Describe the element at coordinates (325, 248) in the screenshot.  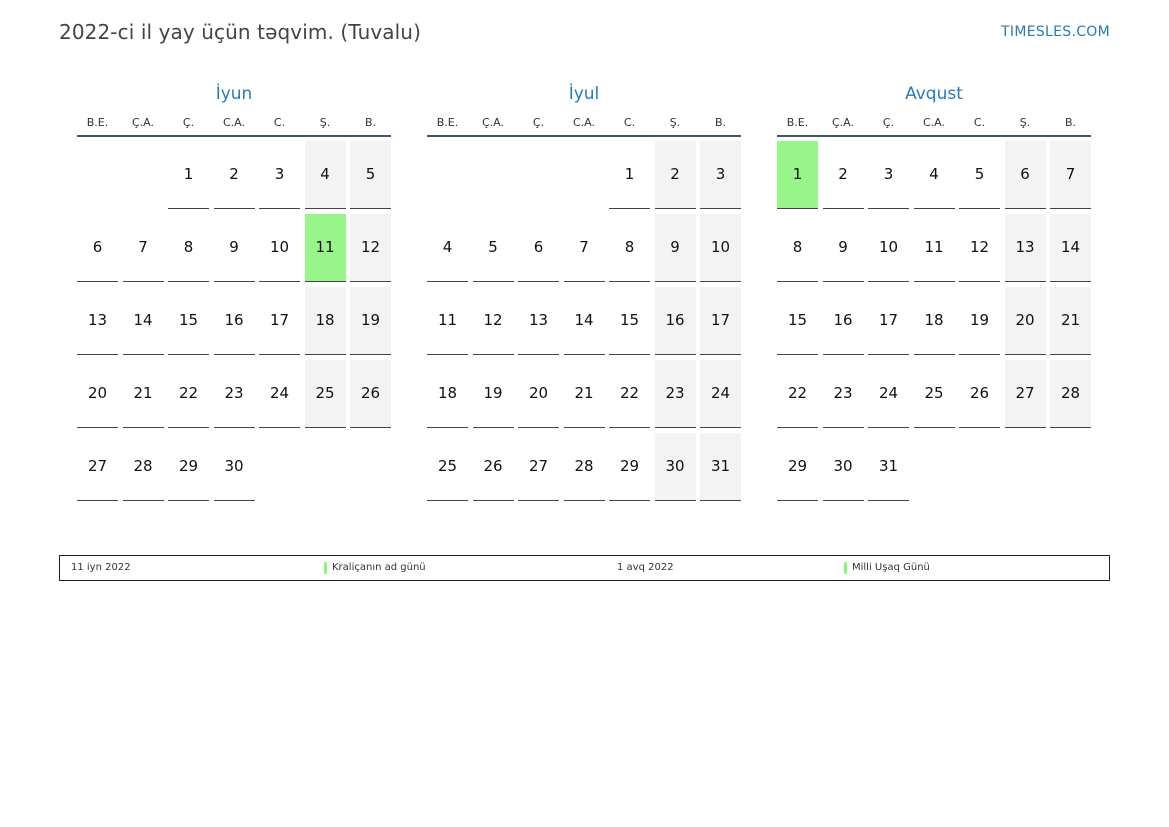
I see `holiday-day-cell: 11` at that location.